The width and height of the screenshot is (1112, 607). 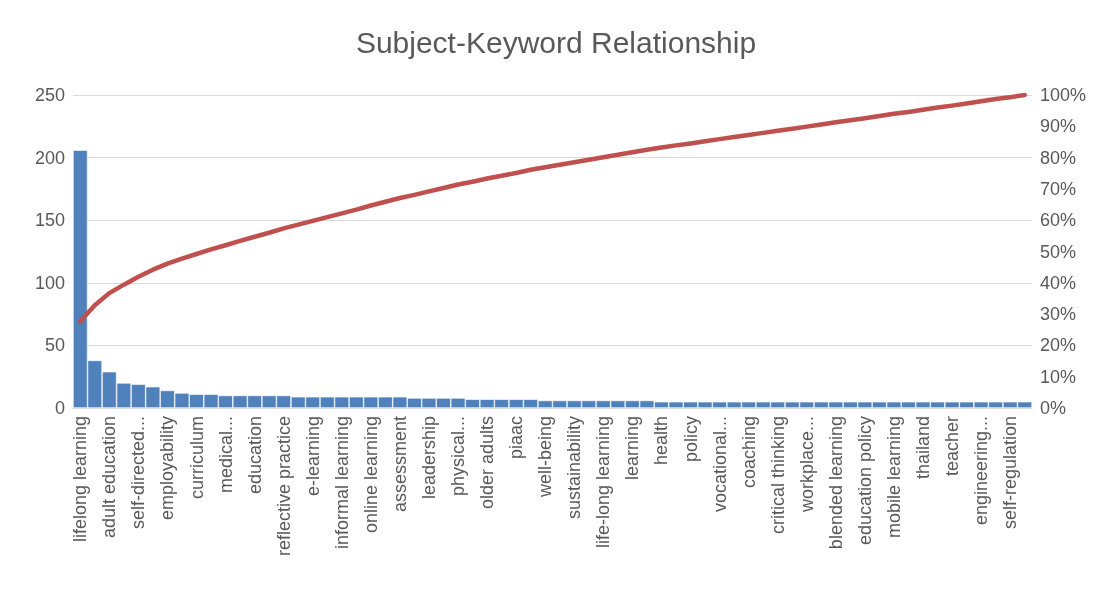 I want to click on y2-tick-label: 10%, so click(x=1058, y=376).